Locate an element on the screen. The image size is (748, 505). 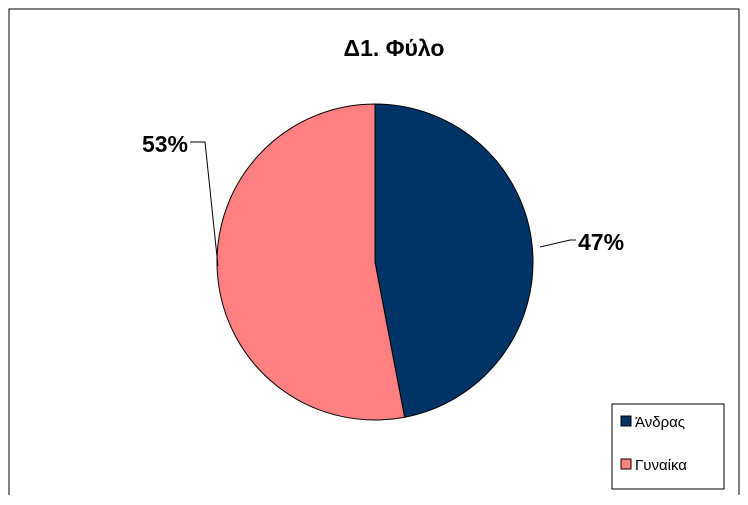
data-label-male: 47% is located at coordinates (601, 242).